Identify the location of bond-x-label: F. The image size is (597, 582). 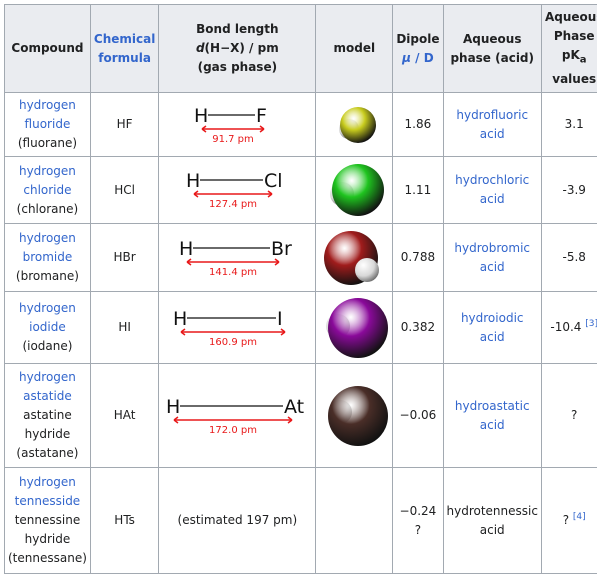
(261, 116).